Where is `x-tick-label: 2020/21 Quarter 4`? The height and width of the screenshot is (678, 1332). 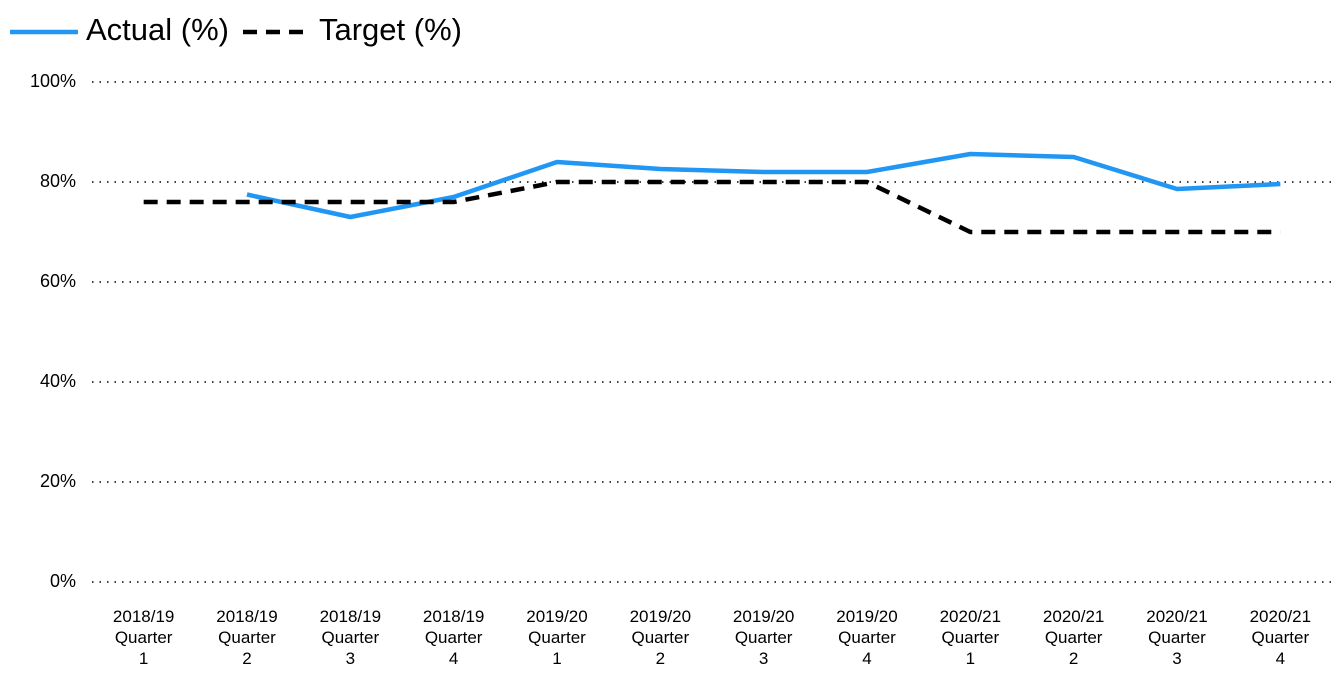 x-tick-label: 2020/21 Quarter 4 is located at coordinates (1280, 637).